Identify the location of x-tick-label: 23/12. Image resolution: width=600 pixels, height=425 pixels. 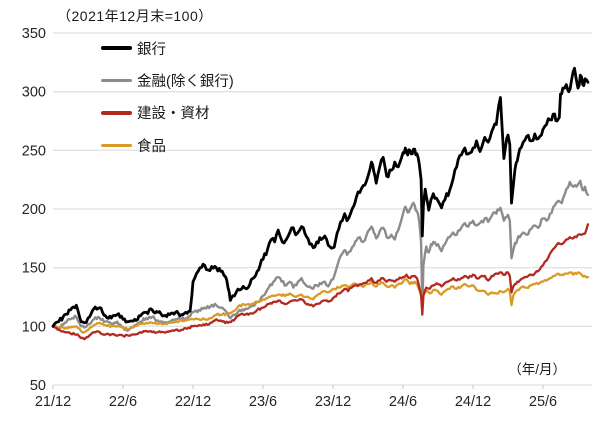
(333, 402).